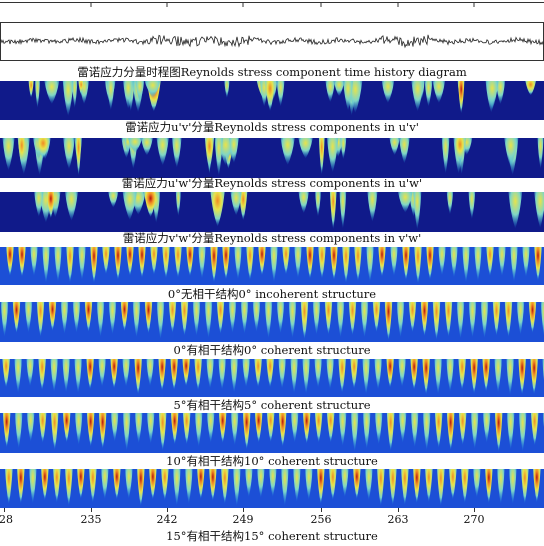 The height and width of the screenshot is (546, 544). Describe the element at coordinates (272, 100) in the screenshot. I see `heatmap-reynolds-time-history` at that location.